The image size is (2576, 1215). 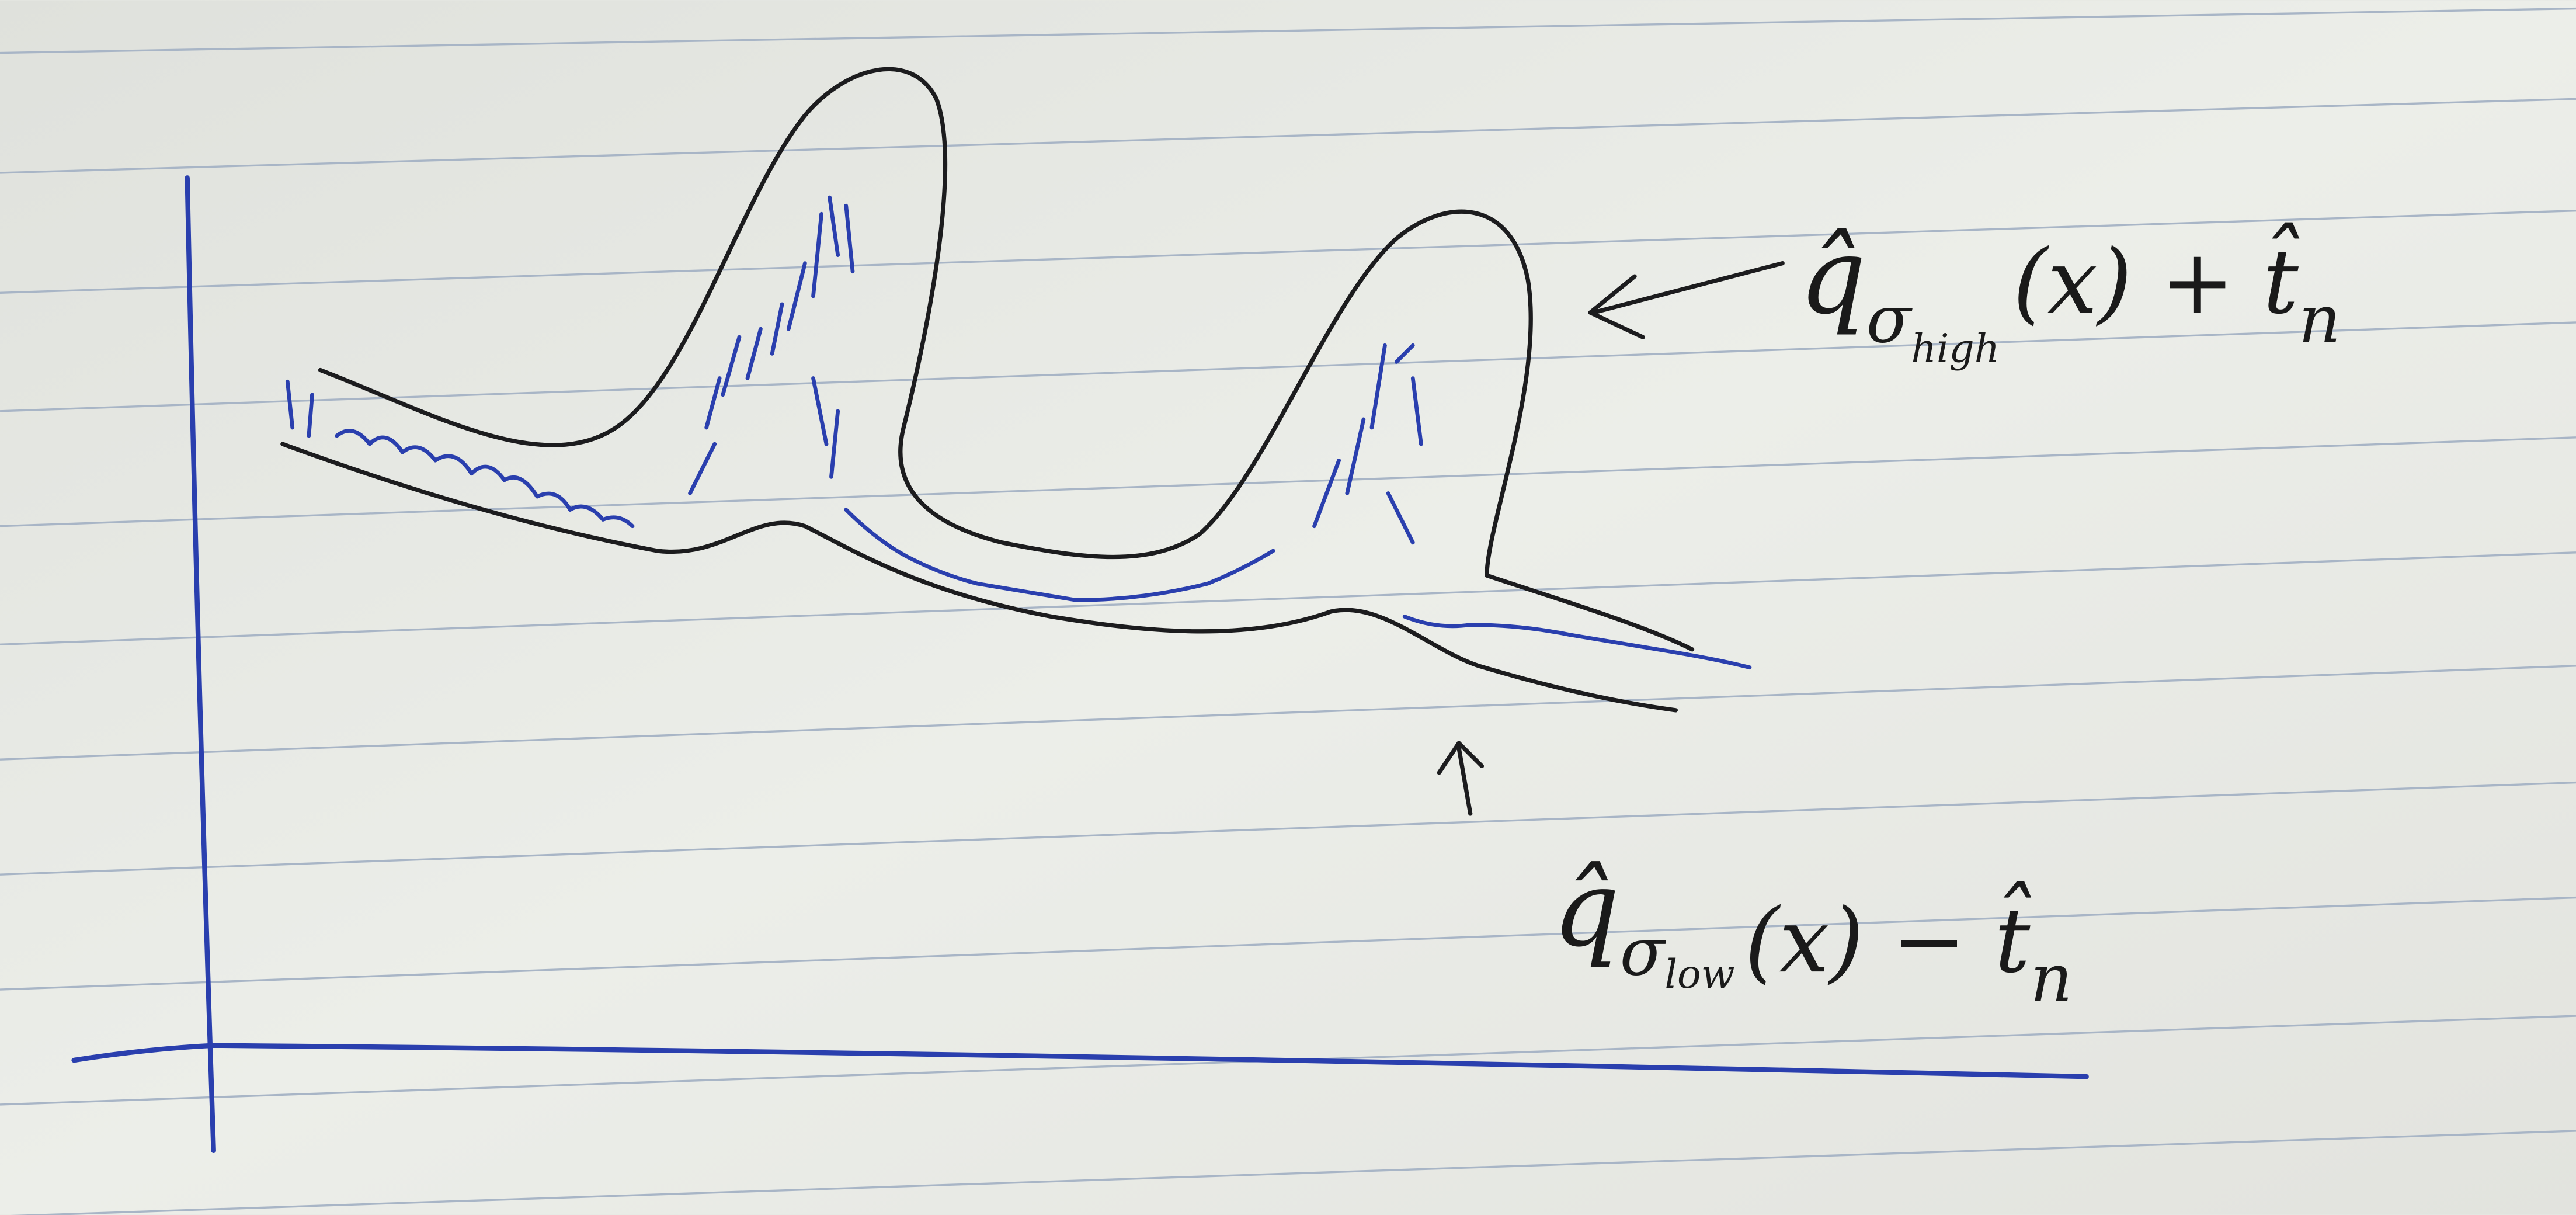 I want to click on label-subsub: high, so click(x=1956, y=348).